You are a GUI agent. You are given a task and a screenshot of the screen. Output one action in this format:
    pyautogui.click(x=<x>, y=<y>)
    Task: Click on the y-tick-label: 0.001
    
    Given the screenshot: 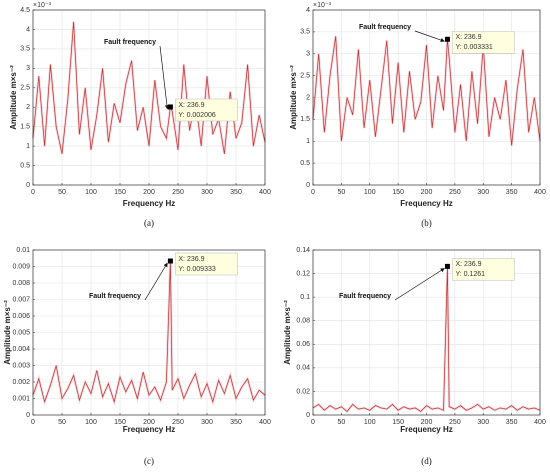 What is the action you would take?
    pyautogui.click(x=21, y=398)
    